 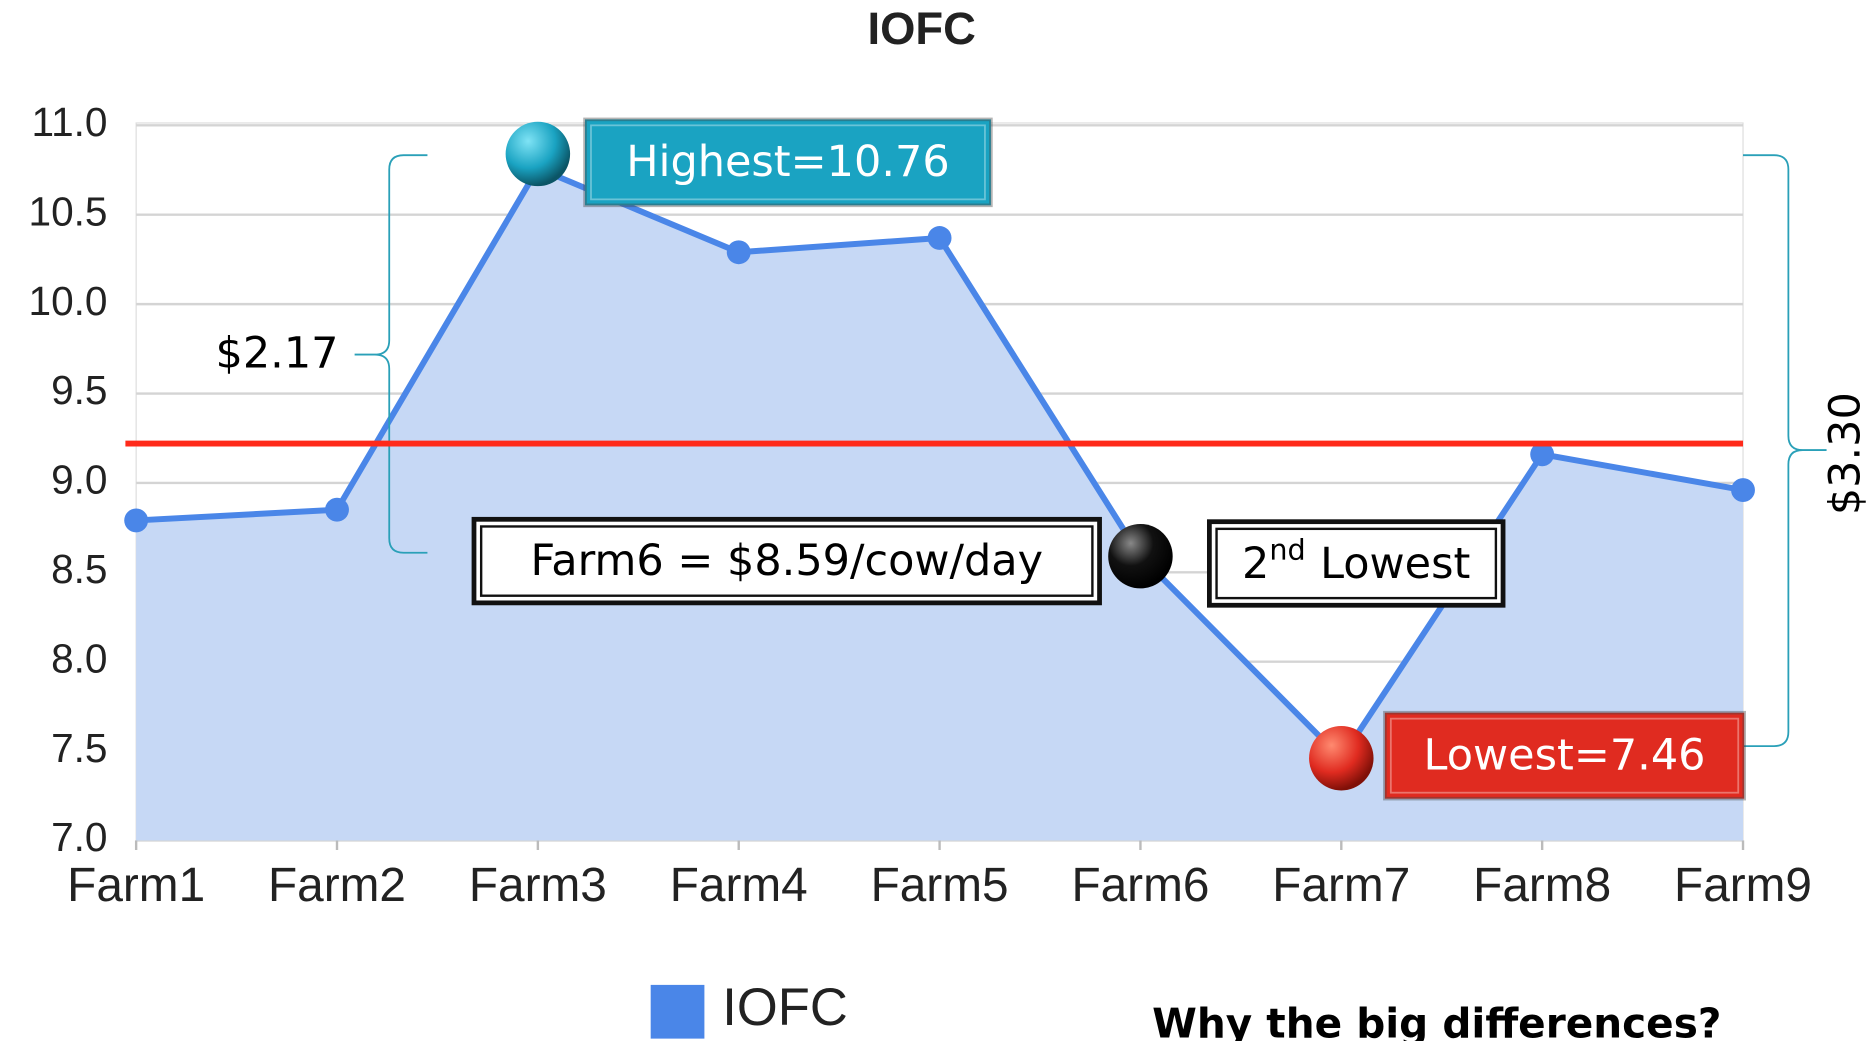 What do you see at coordinates (1436, 1020) in the screenshot?
I see `footnote: Why the big differences?` at bounding box center [1436, 1020].